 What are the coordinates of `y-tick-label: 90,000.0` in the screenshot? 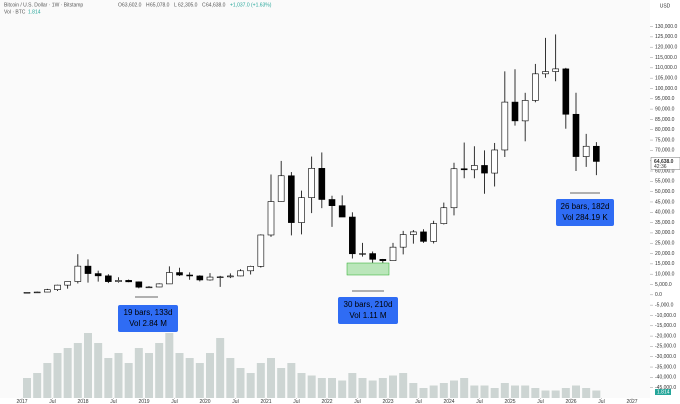 It's located at (665, 109).